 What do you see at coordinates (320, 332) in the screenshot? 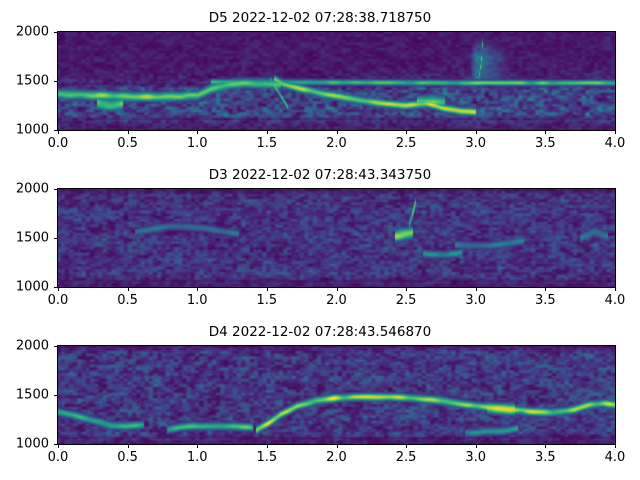
I see `panel-title: D4 2022-12-02 07:28:43.546870` at bounding box center [320, 332].